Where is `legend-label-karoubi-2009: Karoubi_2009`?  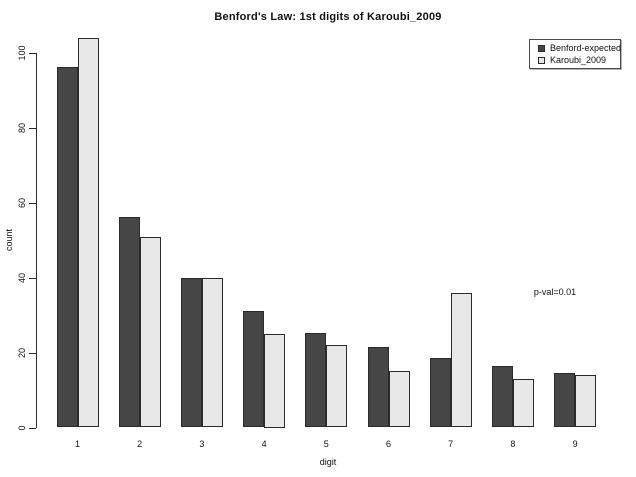 legend-label-karoubi-2009: Karoubi_2009 is located at coordinates (578, 60).